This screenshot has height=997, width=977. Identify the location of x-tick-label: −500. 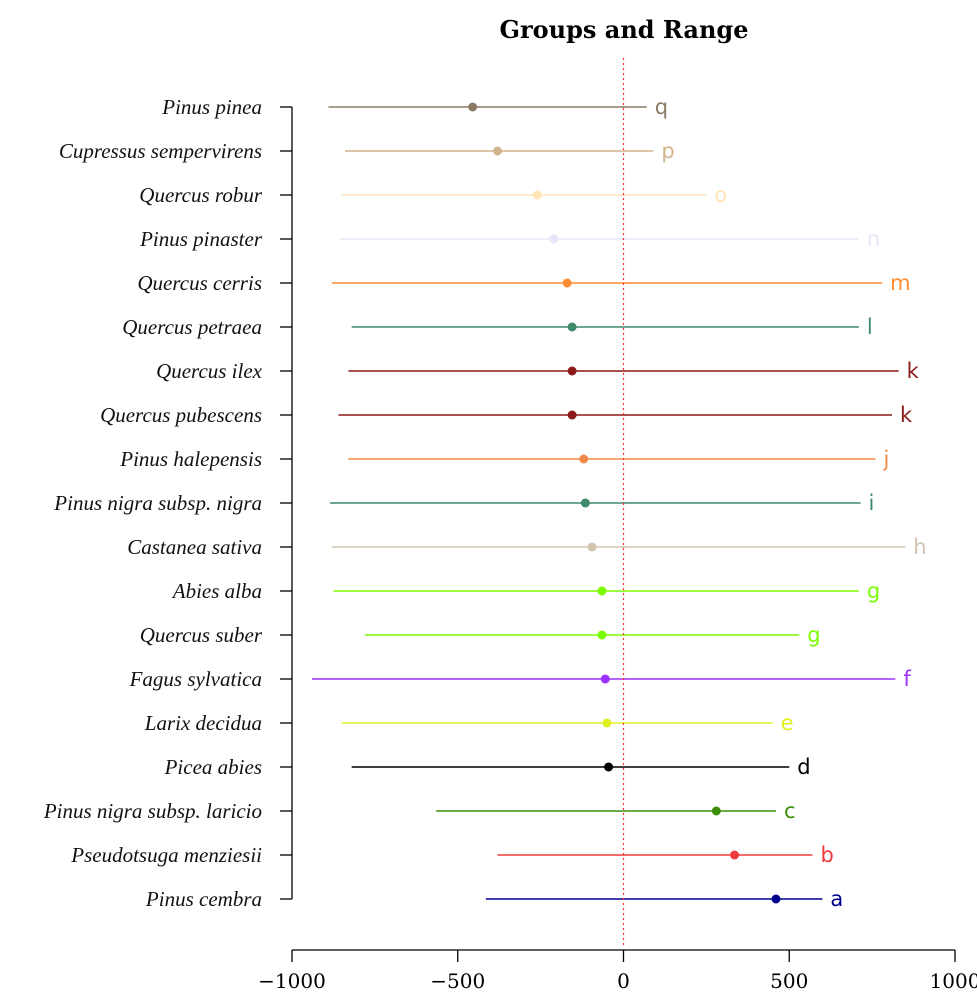
(457, 981).